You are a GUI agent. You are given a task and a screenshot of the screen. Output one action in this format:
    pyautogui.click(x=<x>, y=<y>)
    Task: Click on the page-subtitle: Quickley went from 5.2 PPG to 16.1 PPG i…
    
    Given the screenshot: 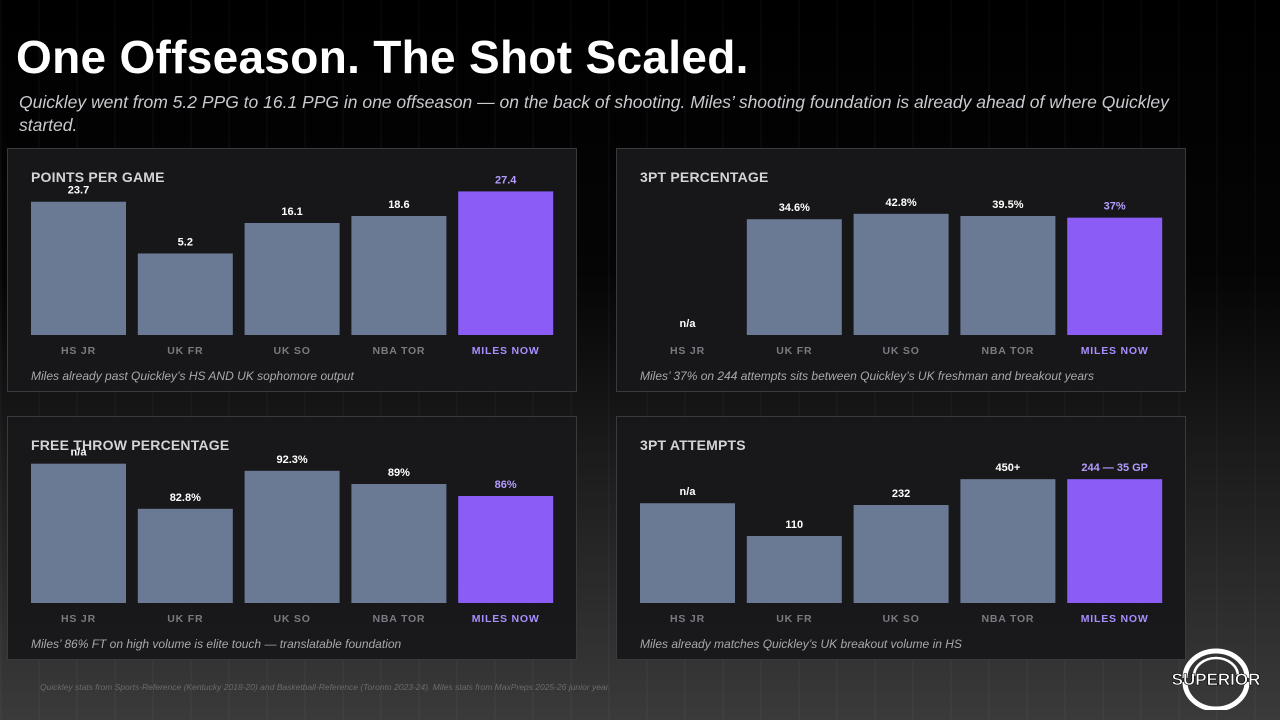 What is the action you would take?
    pyautogui.click(x=594, y=113)
    